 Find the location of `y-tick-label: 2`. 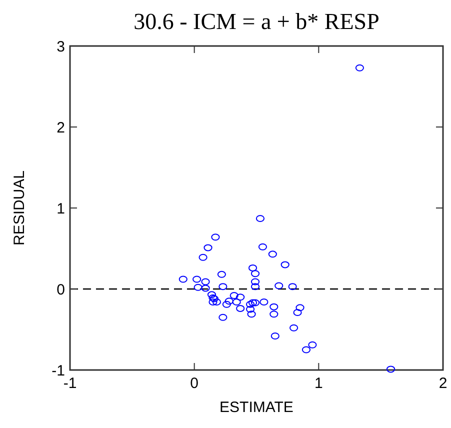

y-tick-label: 2 is located at coordinates (60, 127).